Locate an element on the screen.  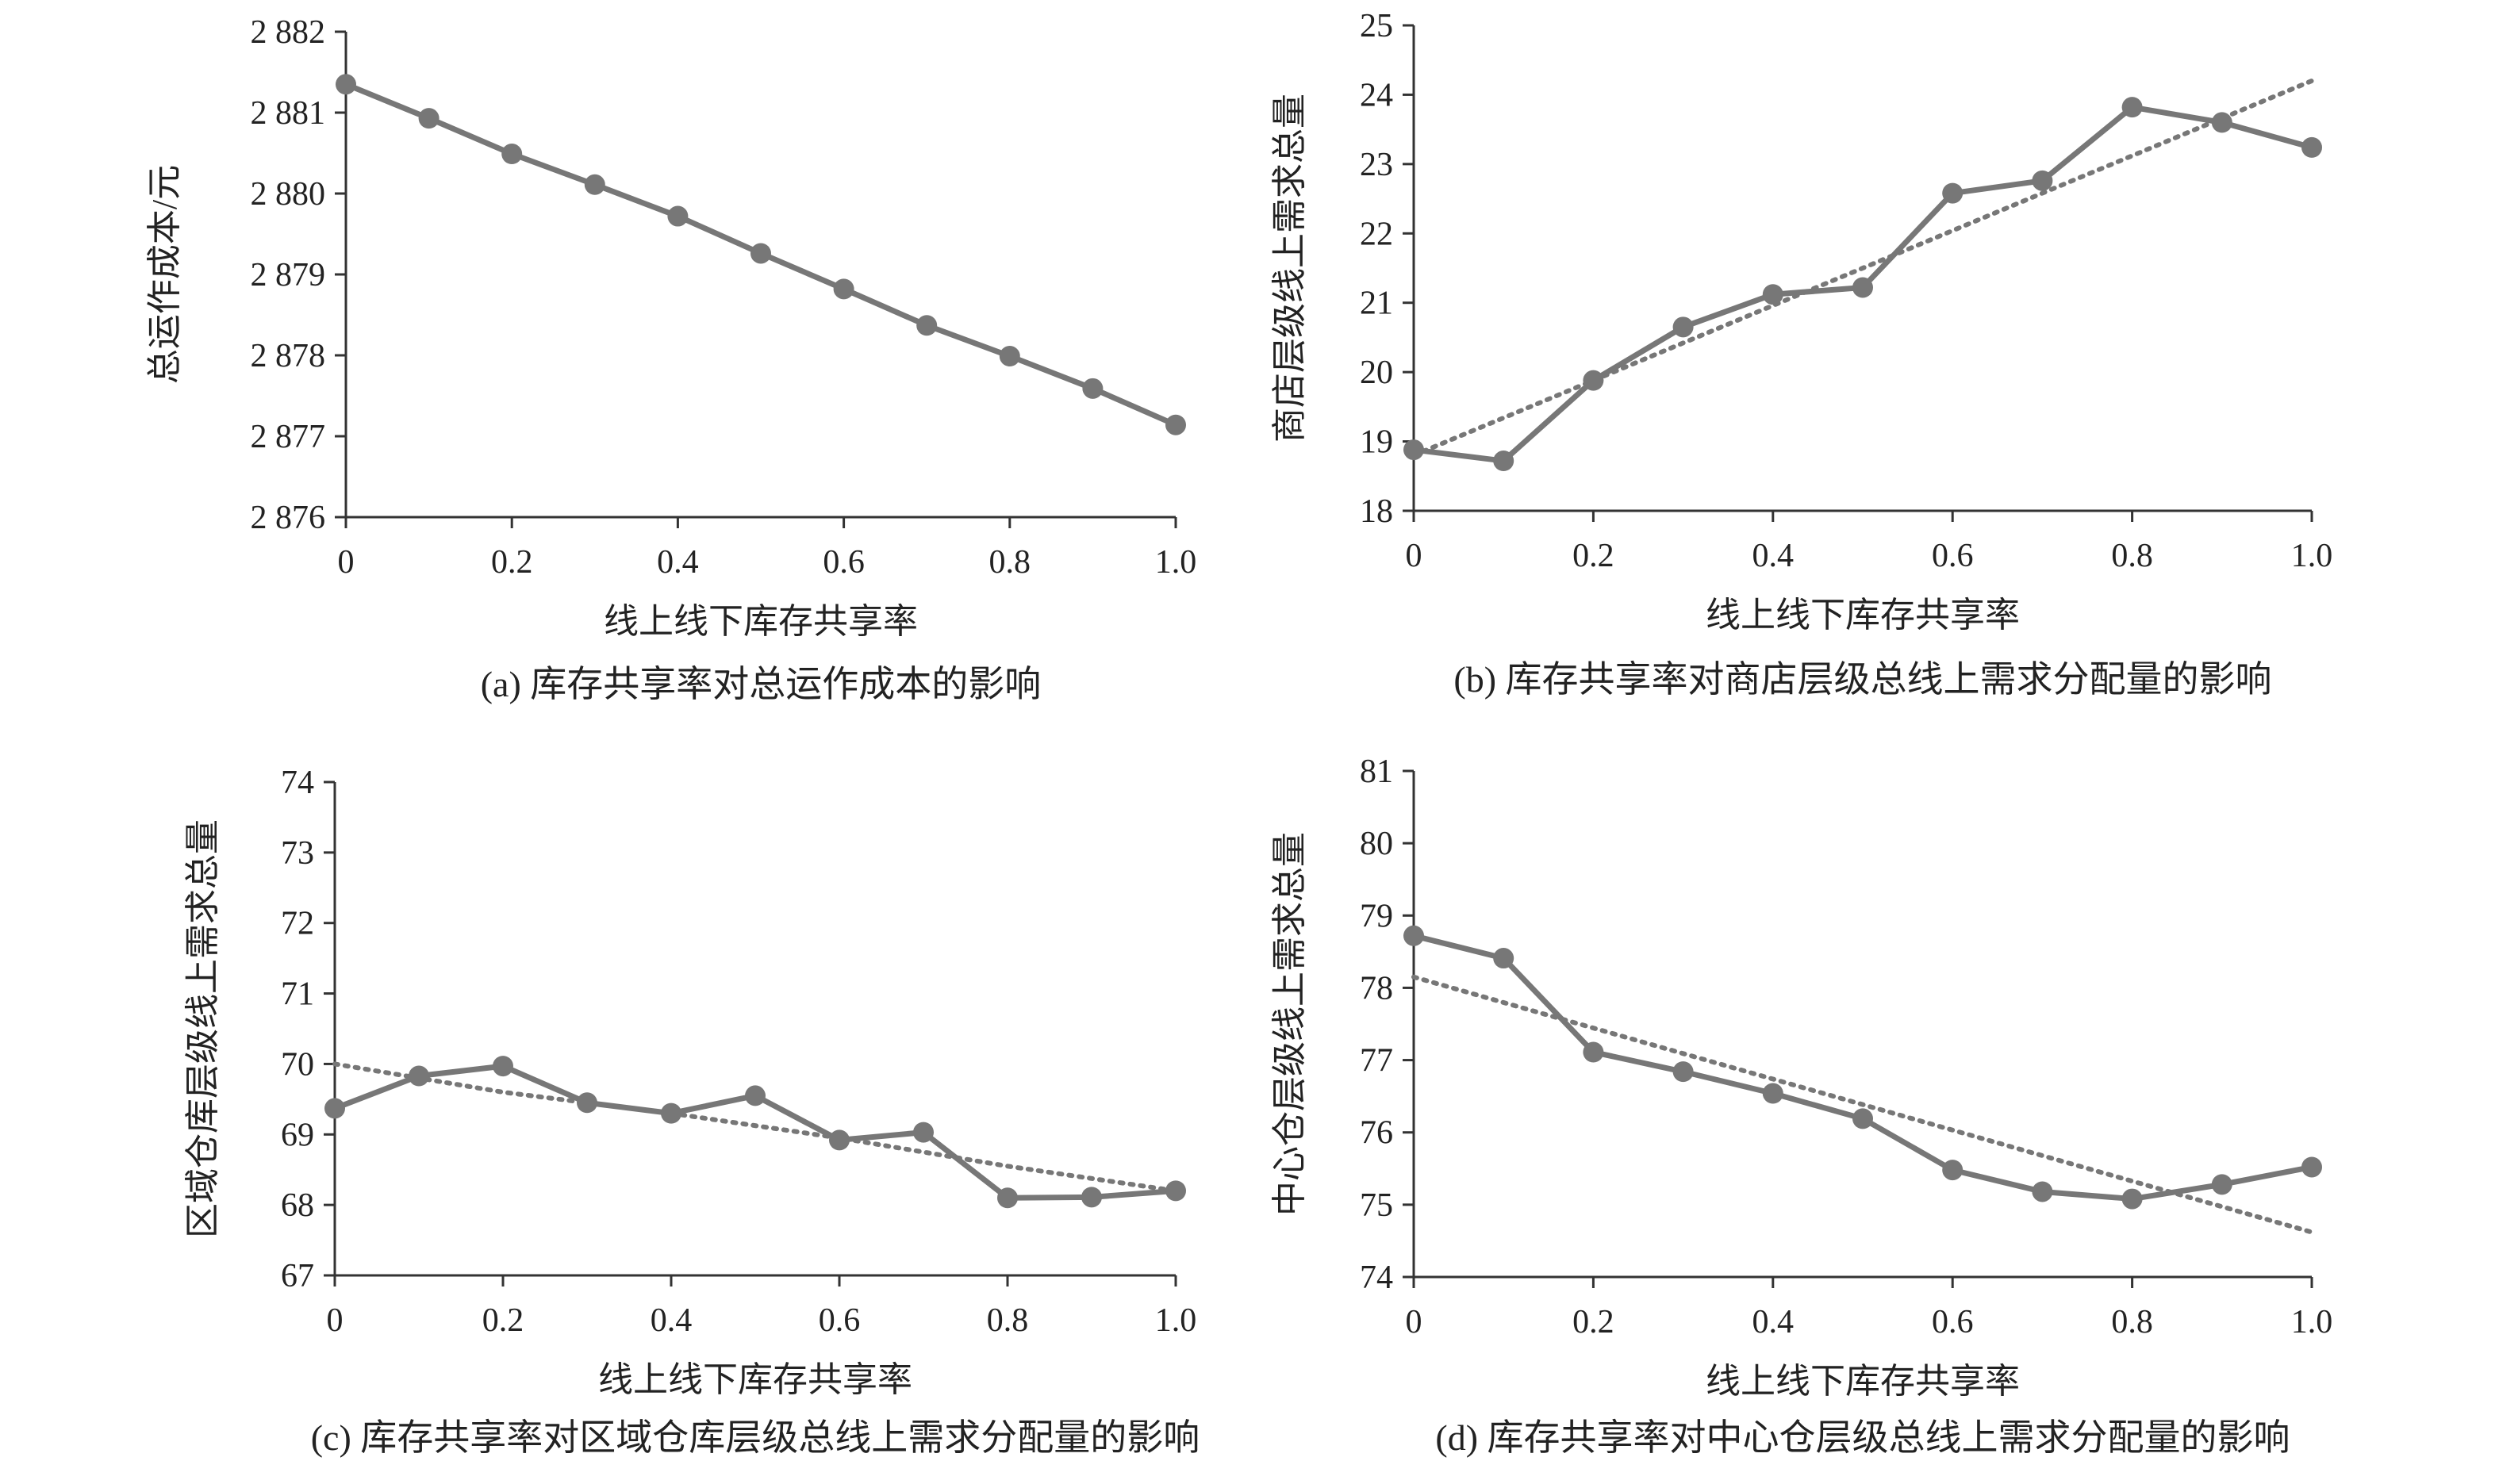
y-tick-label: 25 is located at coordinates (1376, 26).